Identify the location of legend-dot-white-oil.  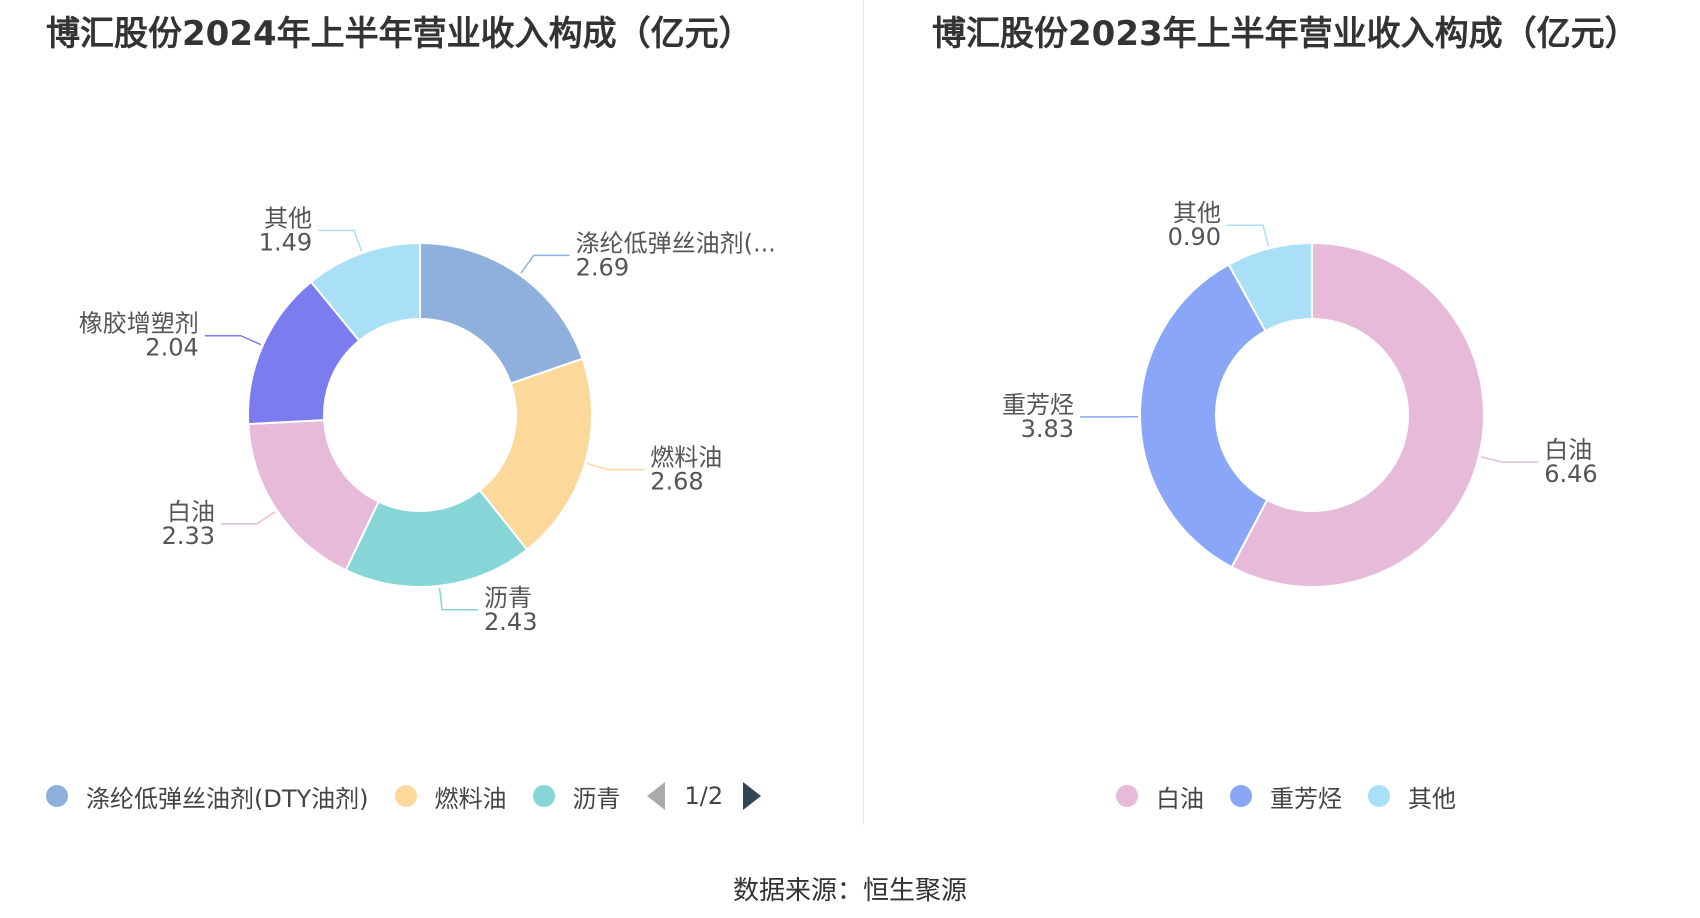
(1127, 796).